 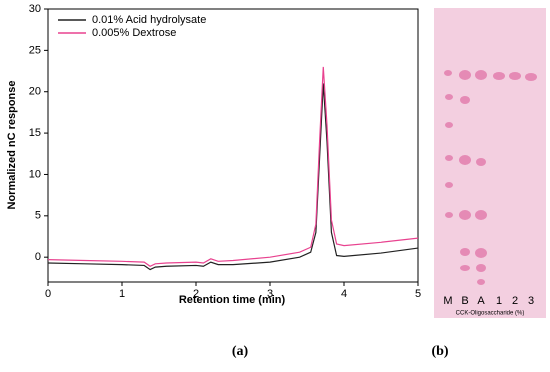 What do you see at coordinates (531, 301) in the screenshot?
I see `lane-label: 3` at bounding box center [531, 301].